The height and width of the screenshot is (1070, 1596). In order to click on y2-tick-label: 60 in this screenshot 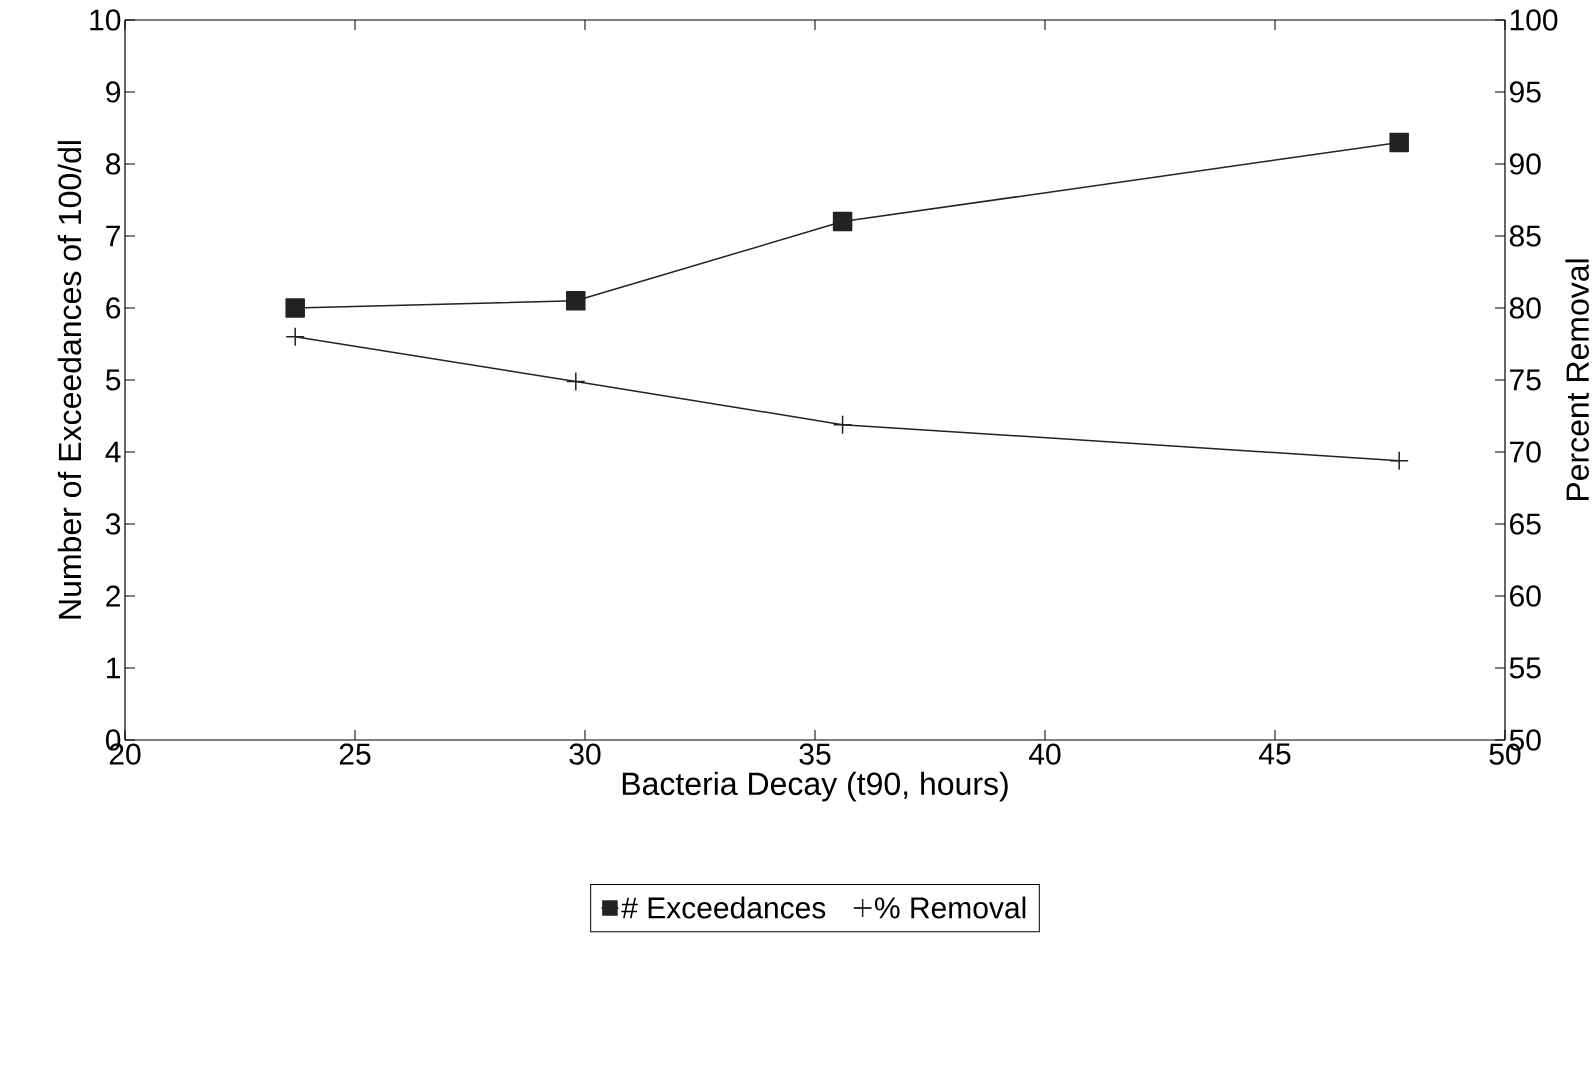, I will do `click(1525, 596)`.